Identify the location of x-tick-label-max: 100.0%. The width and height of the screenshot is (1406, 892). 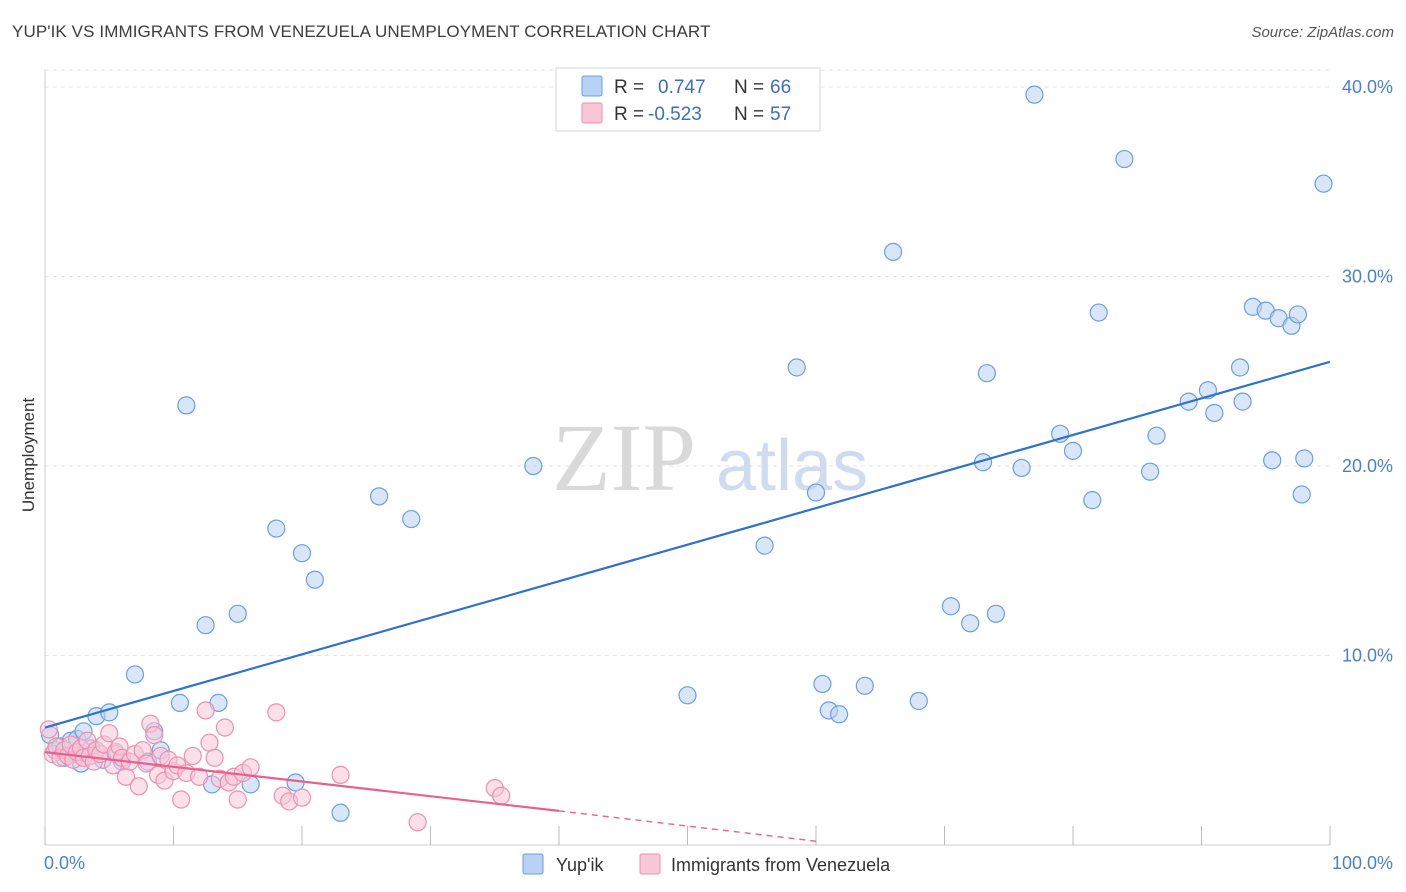
(1362, 863).